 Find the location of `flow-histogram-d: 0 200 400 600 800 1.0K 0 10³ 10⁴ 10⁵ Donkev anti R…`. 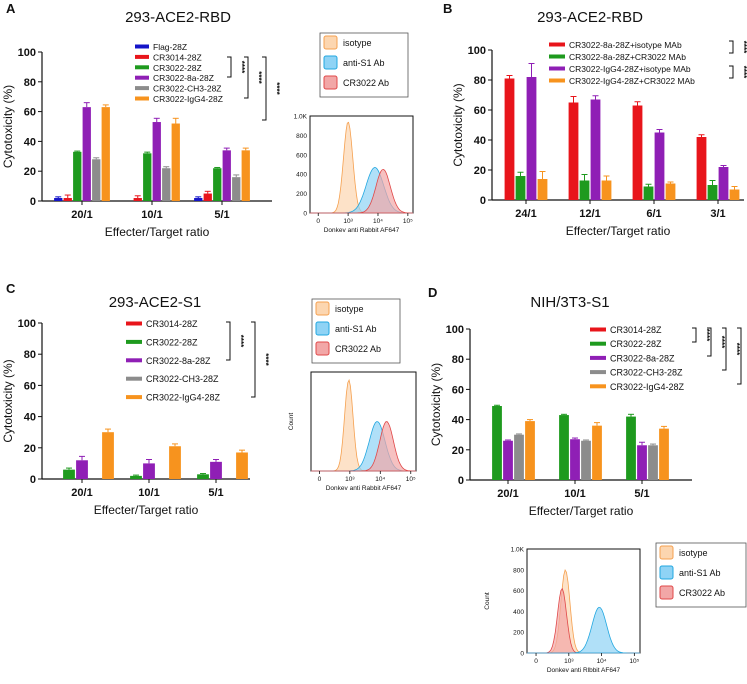

flow-histogram-d: 0 200 400 600 800 1.0K 0 10³ 10⁴ 10⁵ Donkev anti R… is located at coordinates (615, 608).